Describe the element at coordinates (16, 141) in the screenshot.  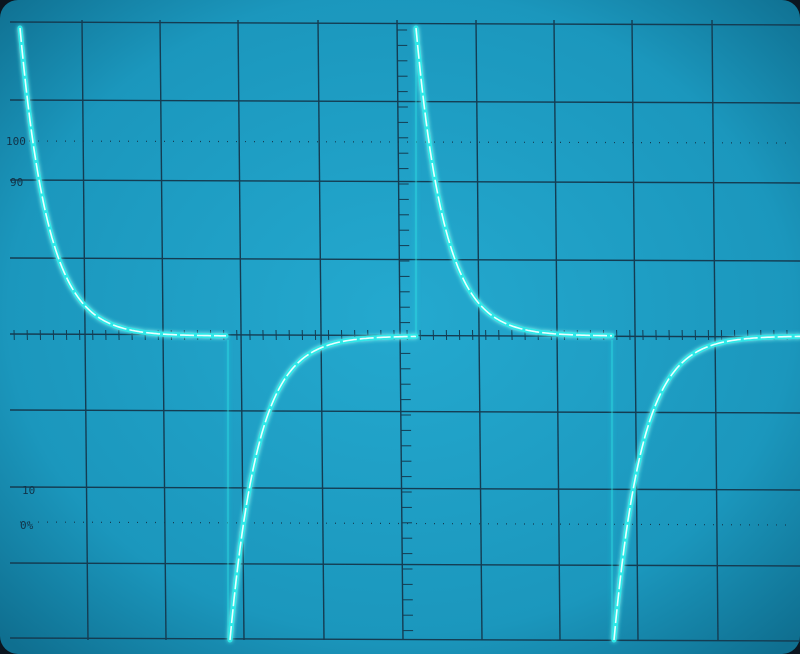
I see `label-100: 100` at that location.